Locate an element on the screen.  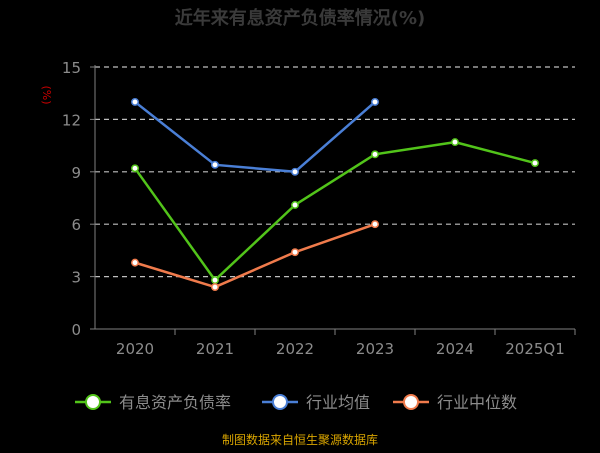
x-tick-label: 2021 is located at coordinates (215, 349).